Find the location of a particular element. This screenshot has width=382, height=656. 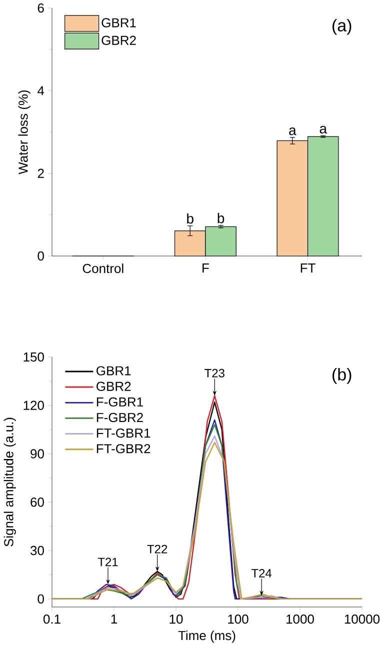

x-tick-label: 10 is located at coordinates (176, 619).